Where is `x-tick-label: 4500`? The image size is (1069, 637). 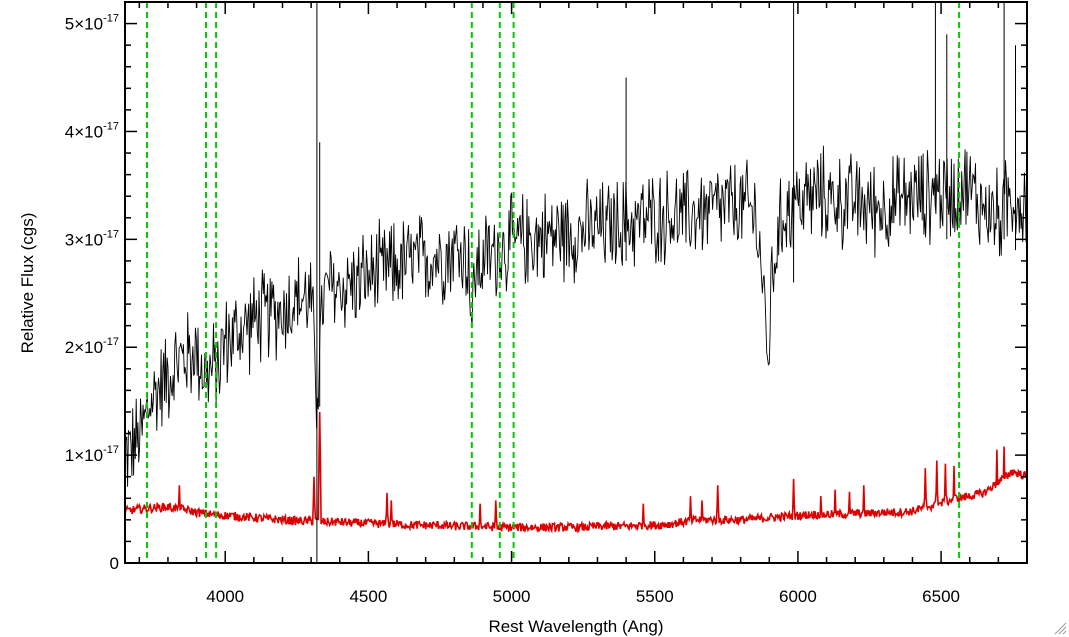 x-tick-label: 4500 is located at coordinates (368, 596).